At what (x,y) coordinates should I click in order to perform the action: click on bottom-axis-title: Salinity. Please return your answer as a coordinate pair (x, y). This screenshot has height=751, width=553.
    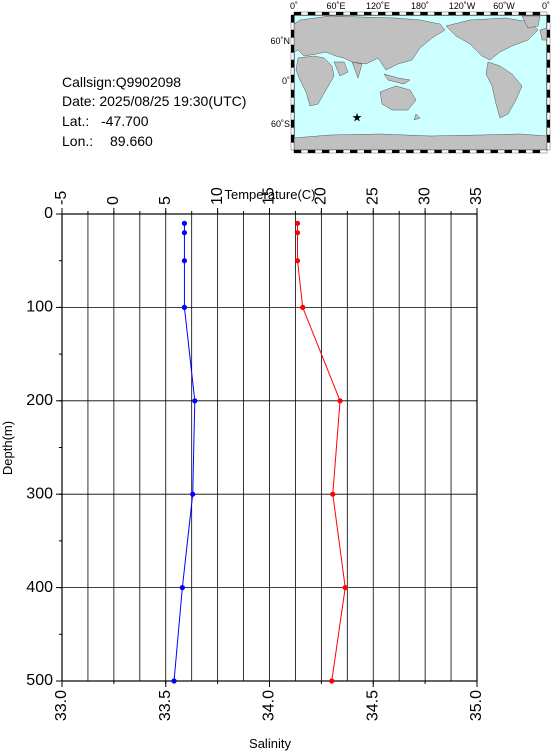
    Looking at the image, I should click on (270, 743).